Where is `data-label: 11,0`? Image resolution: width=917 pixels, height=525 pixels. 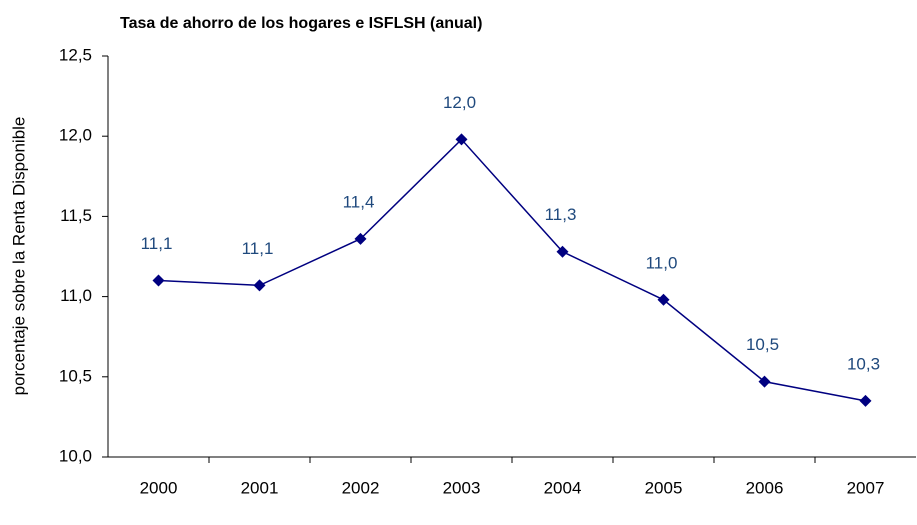
data-label: 11,0 is located at coordinates (662, 262).